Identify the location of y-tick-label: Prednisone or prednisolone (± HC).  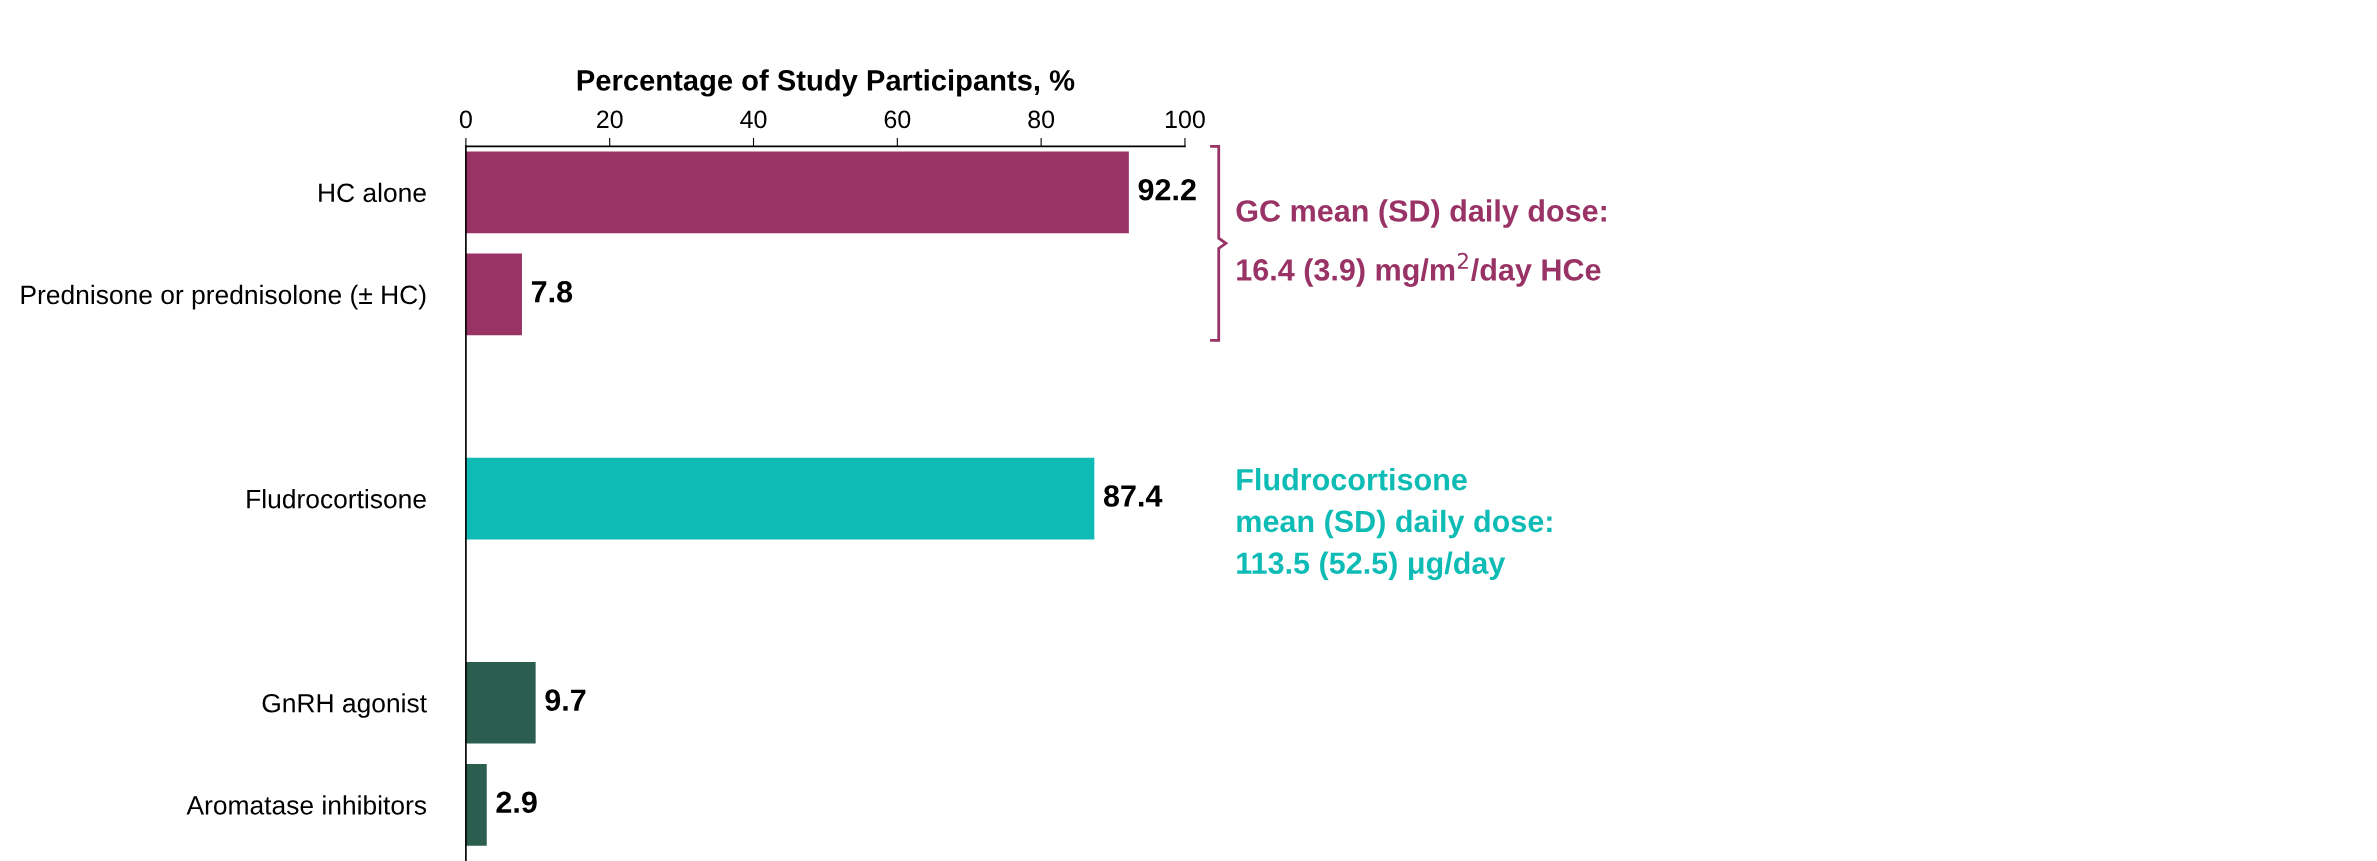
(223, 297).